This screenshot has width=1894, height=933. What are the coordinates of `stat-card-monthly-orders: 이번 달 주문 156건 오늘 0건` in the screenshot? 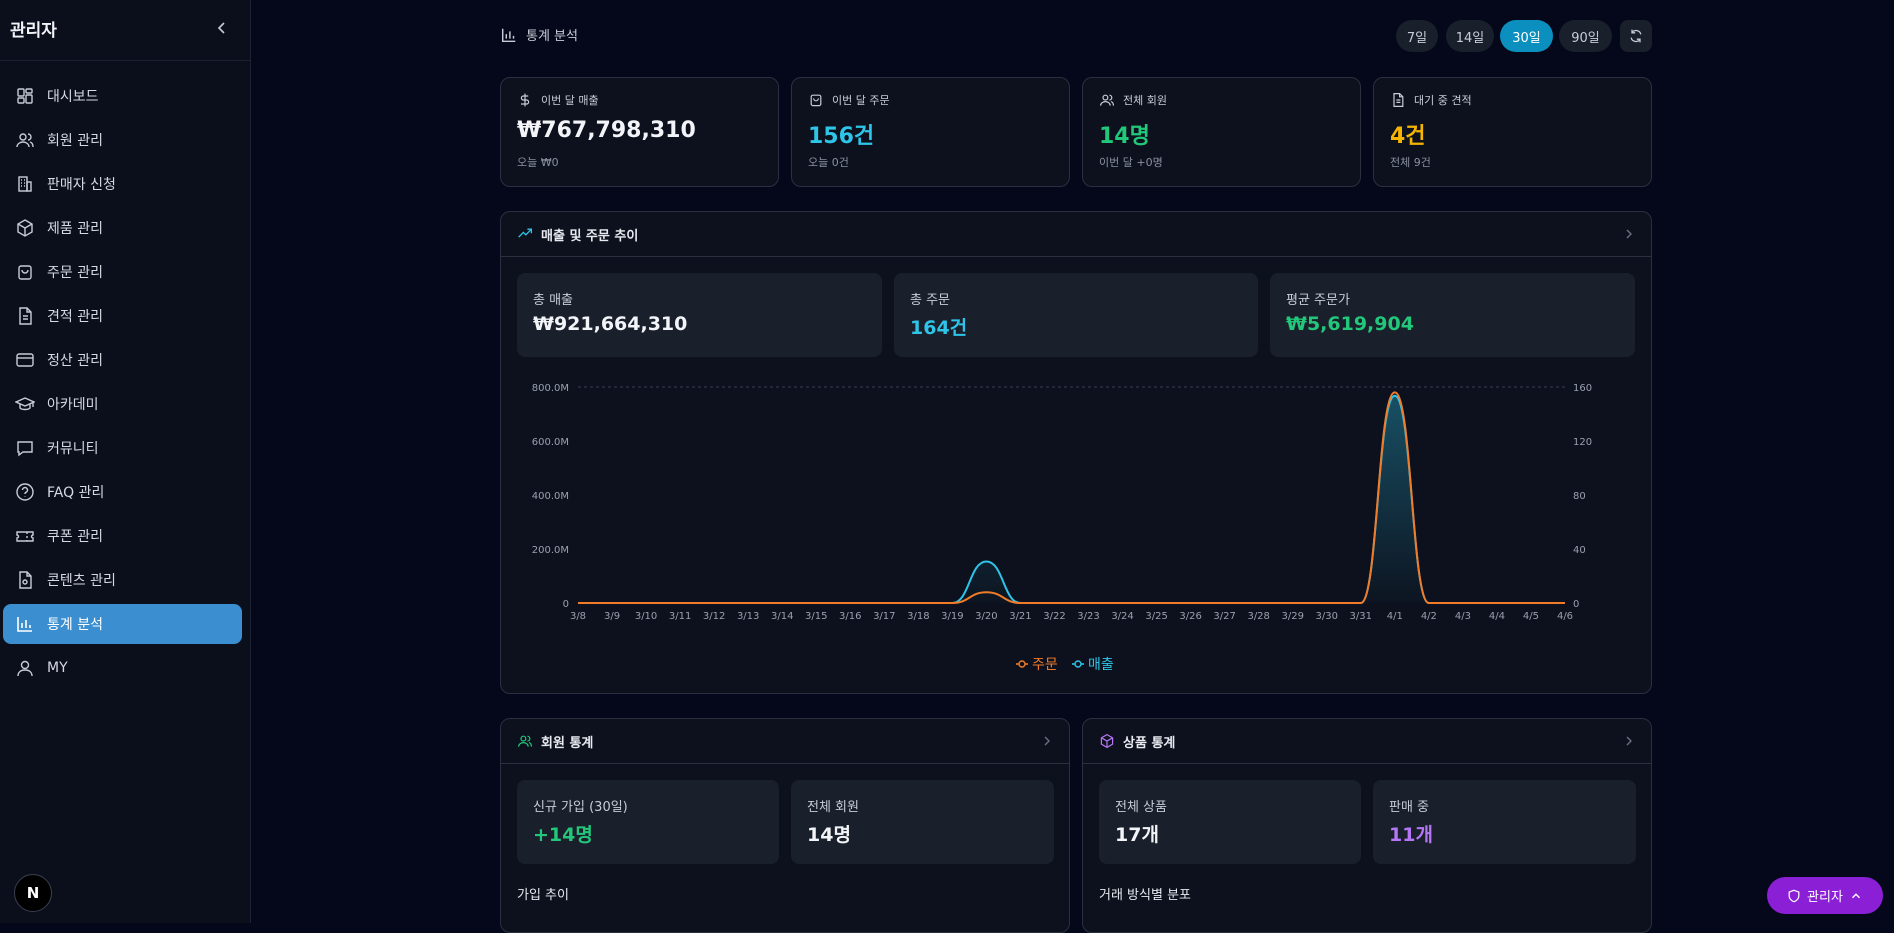 It's located at (930, 132).